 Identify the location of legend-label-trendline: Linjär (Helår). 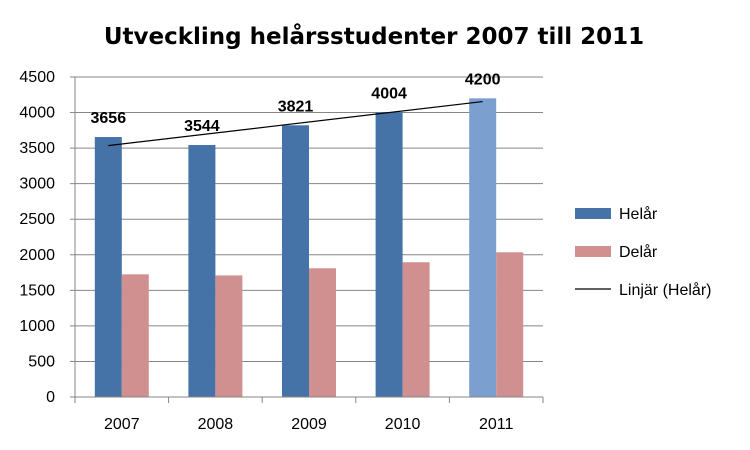
(665, 290).